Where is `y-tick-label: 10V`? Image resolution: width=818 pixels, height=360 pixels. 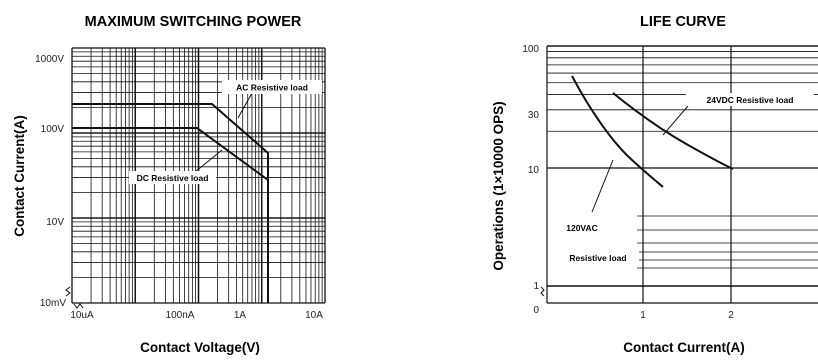 y-tick-label: 10V is located at coordinates (55, 222).